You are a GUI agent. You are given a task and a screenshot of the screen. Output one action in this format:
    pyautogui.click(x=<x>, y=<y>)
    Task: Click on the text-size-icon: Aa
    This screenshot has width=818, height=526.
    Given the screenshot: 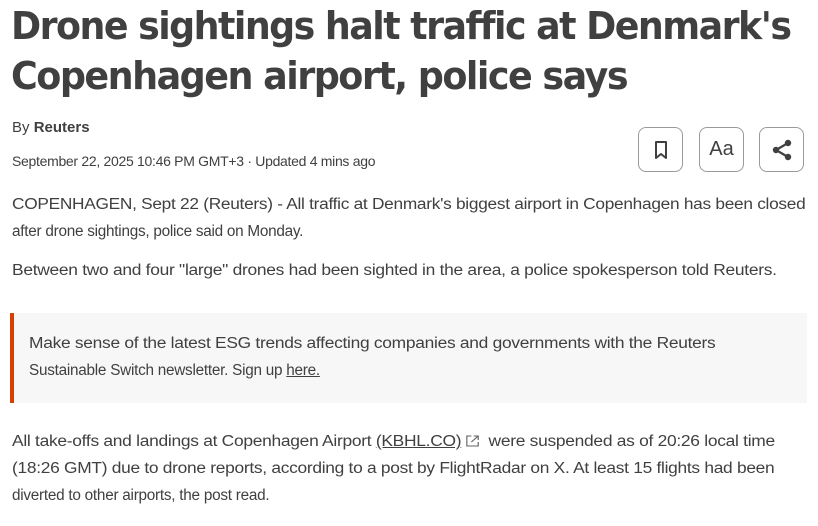 What is the action you would take?
    pyautogui.click(x=721, y=149)
    